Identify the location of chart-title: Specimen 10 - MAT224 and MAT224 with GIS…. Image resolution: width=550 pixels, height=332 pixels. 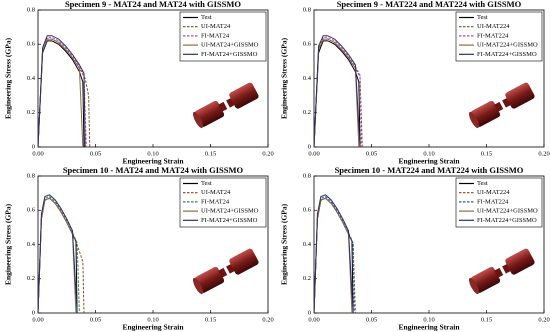
(429, 170).